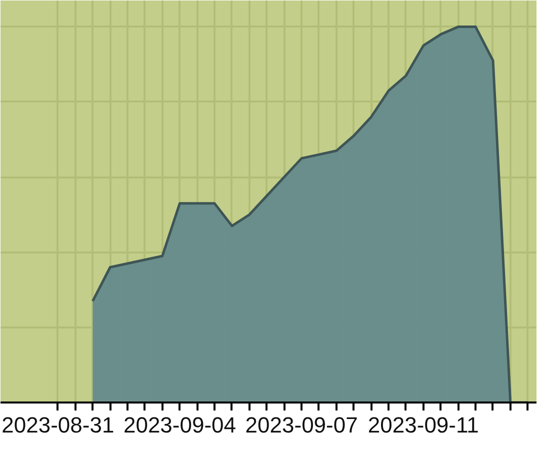 The width and height of the screenshot is (538, 454). Describe the element at coordinates (423, 425) in the screenshot. I see `x-tick-label: 2023-09-11` at that location.